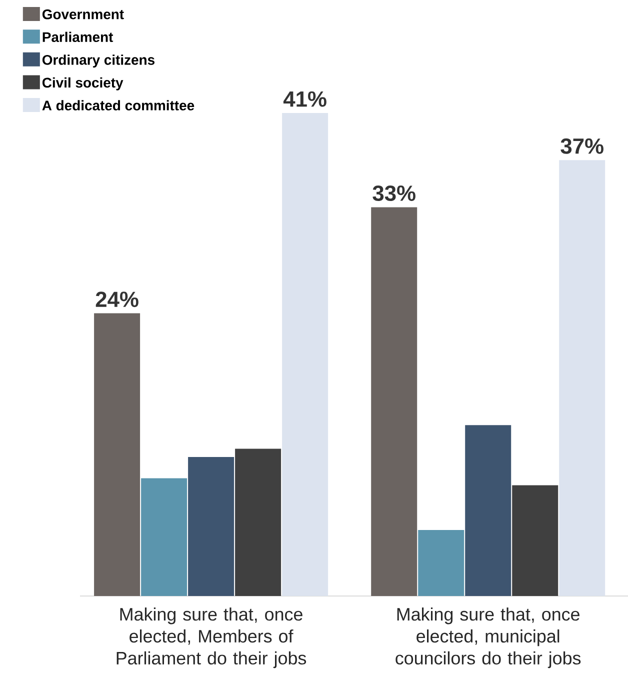 This screenshot has width=628, height=697. I want to click on legend-label: Parliament, so click(78, 37).